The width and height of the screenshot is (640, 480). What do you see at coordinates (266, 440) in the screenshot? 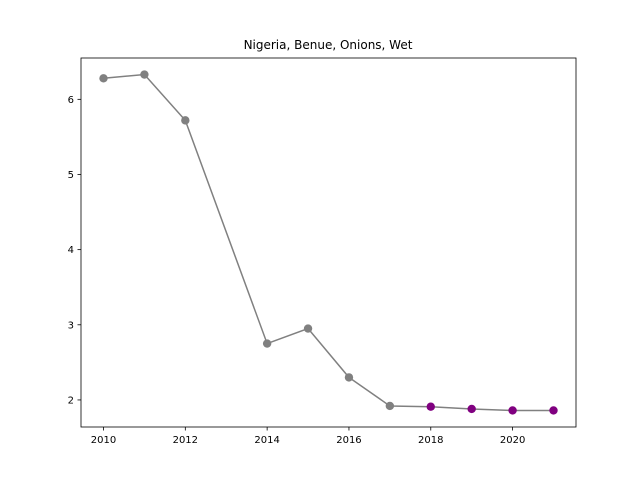
I see `x-tick-label: 2014` at bounding box center [266, 440].